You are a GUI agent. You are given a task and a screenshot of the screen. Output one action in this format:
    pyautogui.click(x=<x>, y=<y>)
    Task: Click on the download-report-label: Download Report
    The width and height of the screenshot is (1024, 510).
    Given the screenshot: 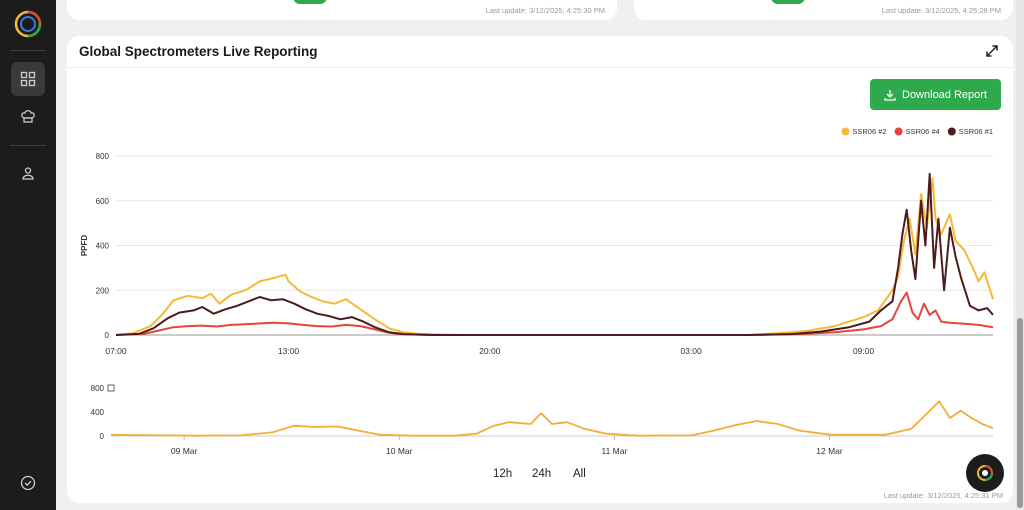 What is the action you would take?
    pyautogui.click(x=944, y=94)
    